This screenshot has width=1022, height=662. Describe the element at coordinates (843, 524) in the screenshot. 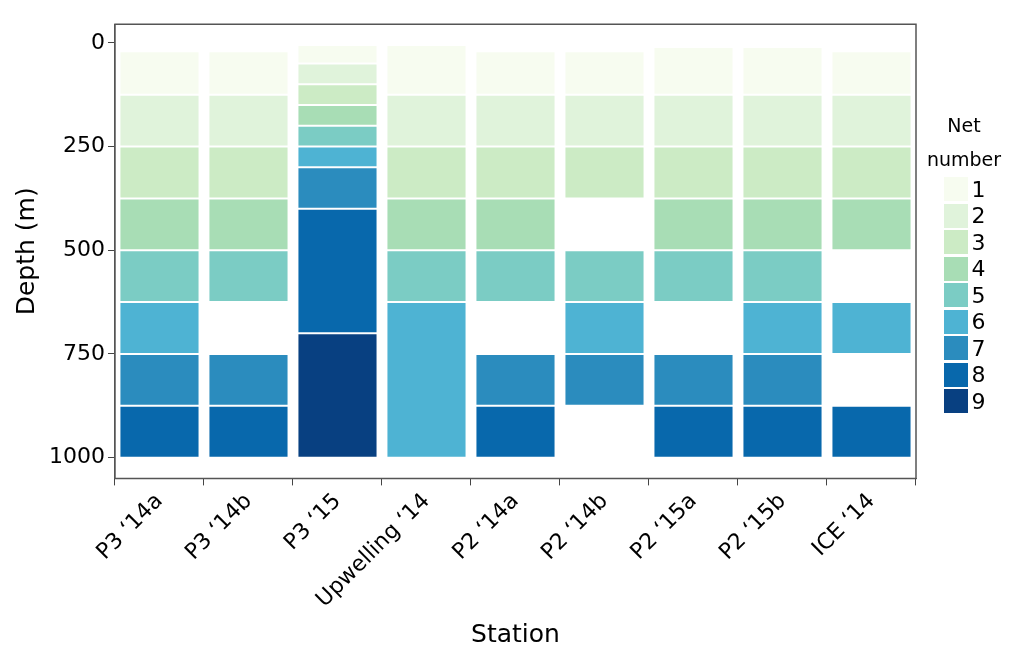

I see `x-tick-label: ICE ‘14` at that location.